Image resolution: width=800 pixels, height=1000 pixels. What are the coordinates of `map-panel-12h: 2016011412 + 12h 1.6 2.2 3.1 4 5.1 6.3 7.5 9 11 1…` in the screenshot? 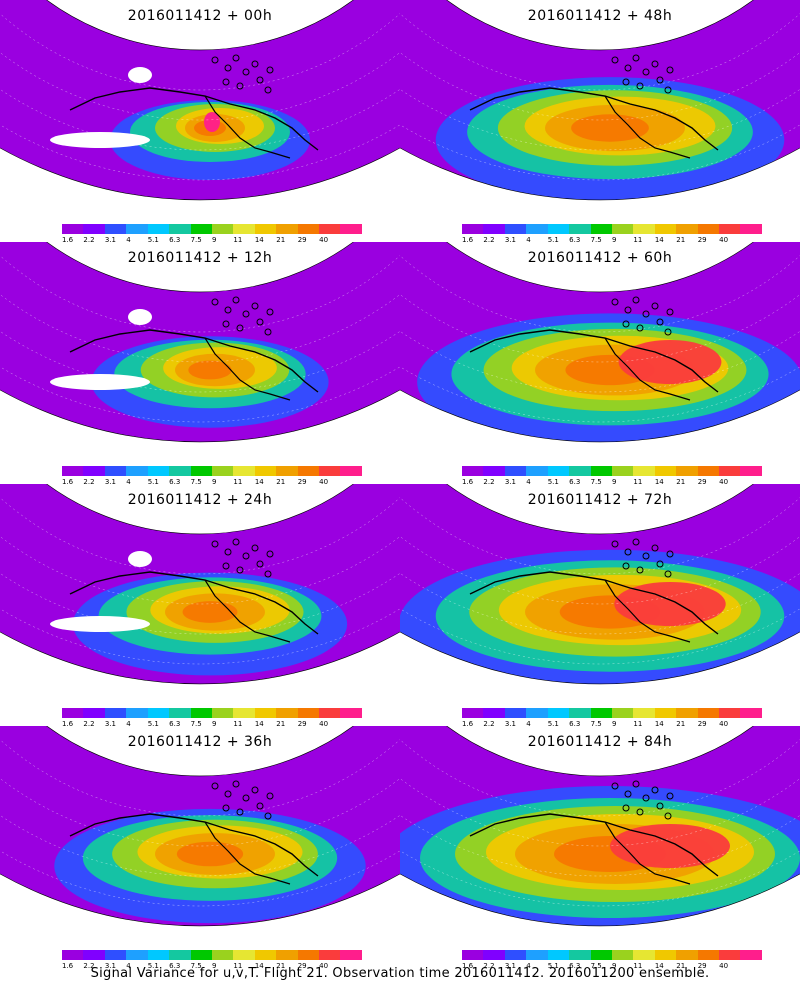 It's located at (200, 364).